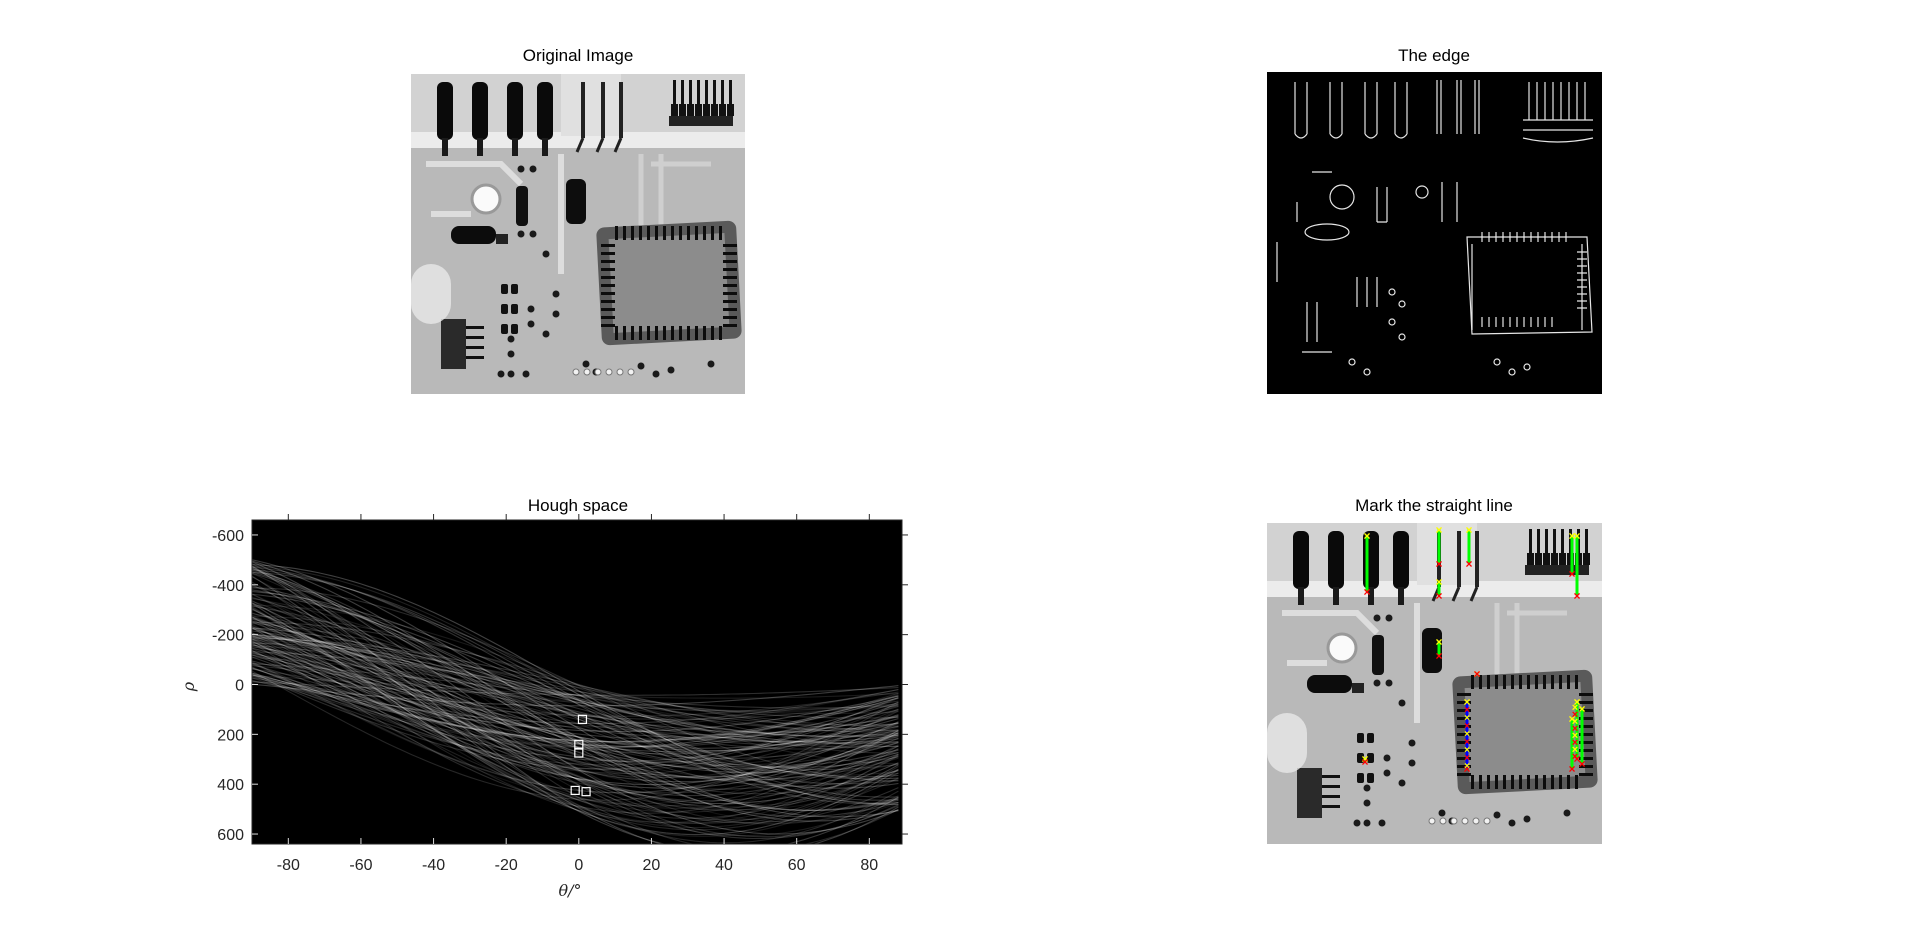 The height and width of the screenshot is (937, 1920). Describe the element at coordinates (1434, 233) in the screenshot. I see `edge-image` at that location.